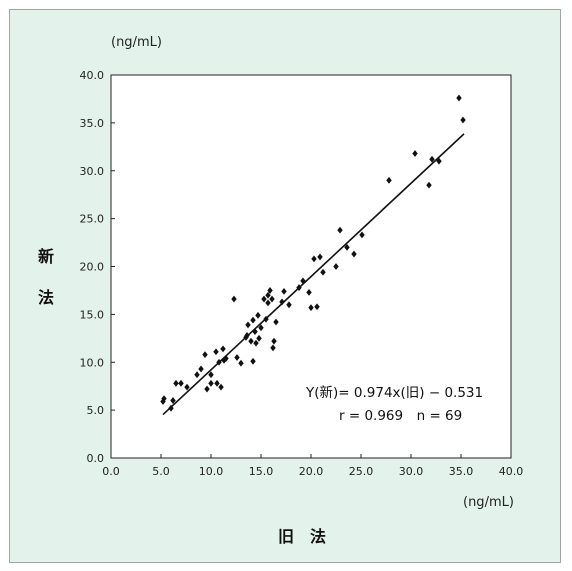  I want to click on x-tick-label: 35.0, so click(461, 471).